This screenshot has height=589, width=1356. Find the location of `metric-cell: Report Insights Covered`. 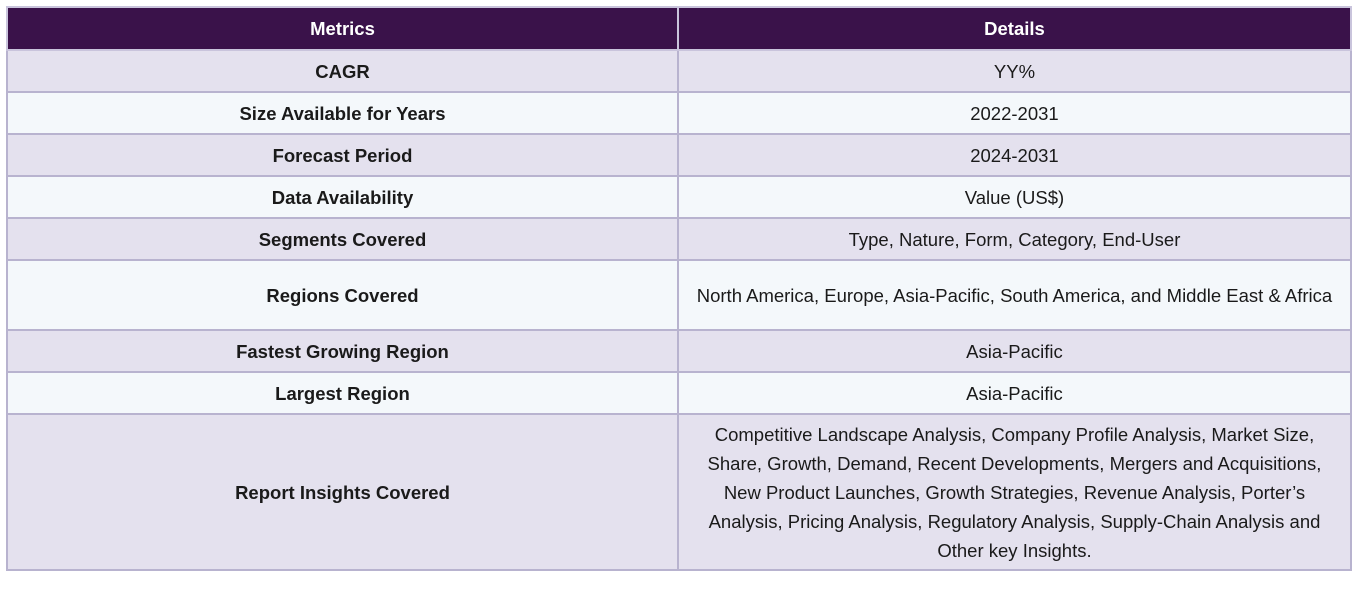

metric-cell: Report Insights Covered is located at coordinates (342, 492).